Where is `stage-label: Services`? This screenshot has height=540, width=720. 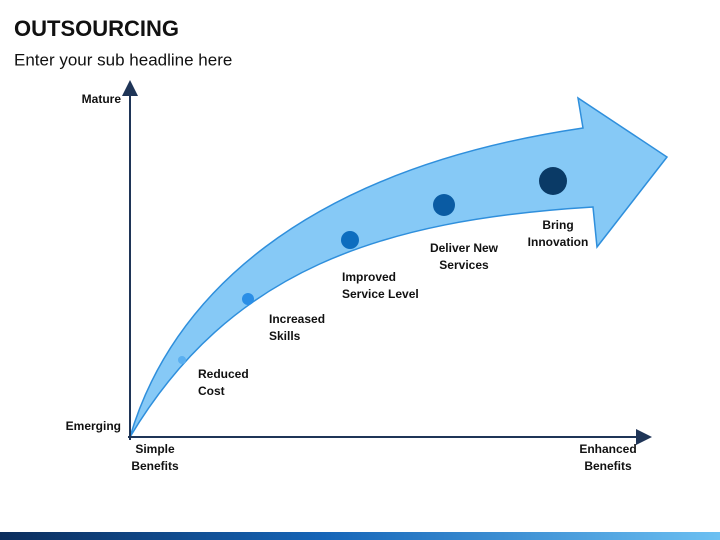
stage-label: Services is located at coordinates (464, 265).